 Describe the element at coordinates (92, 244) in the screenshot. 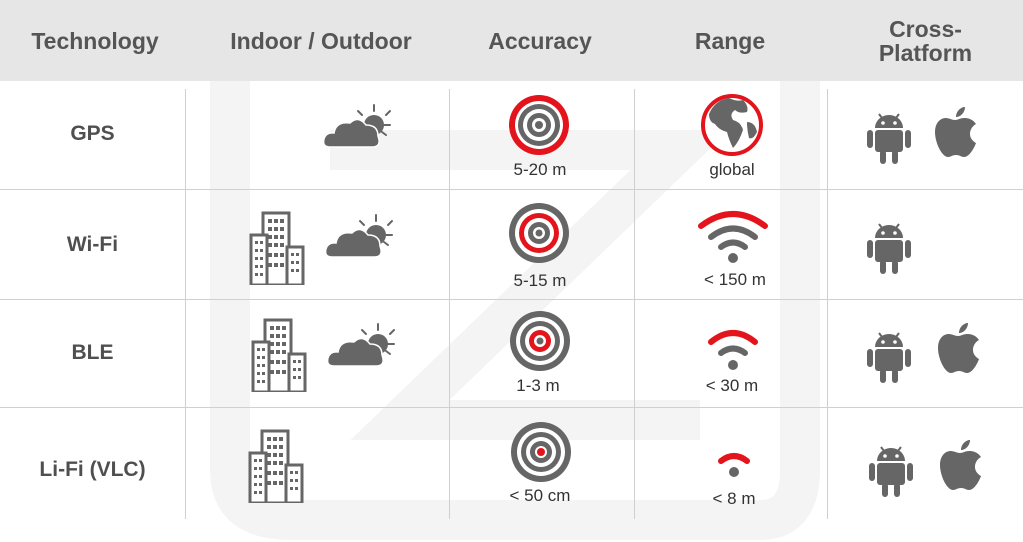

I see `technology-label-wifi: Wi-Fi` at that location.